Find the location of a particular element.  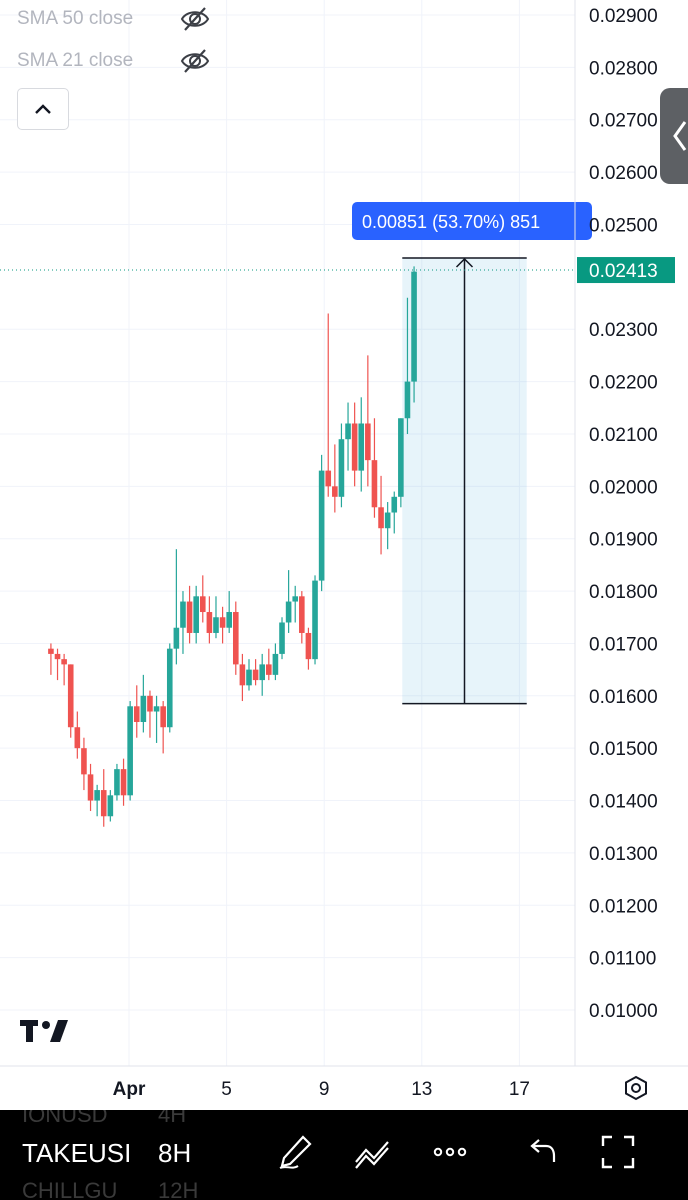

price-tick-label: 0.01000 is located at coordinates (623, 1011).